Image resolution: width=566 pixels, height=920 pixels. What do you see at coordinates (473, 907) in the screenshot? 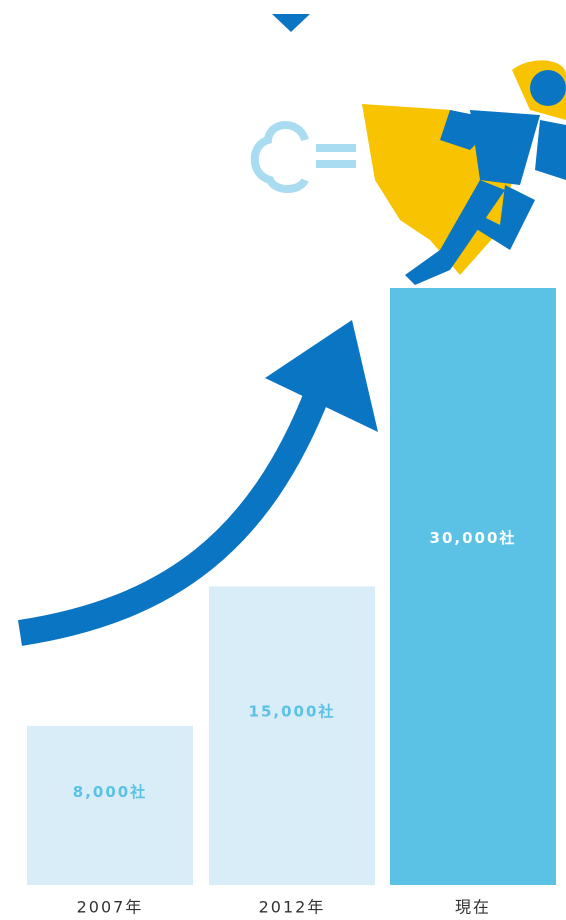
I see `x-tick-label: 現在` at bounding box center [473, 907].